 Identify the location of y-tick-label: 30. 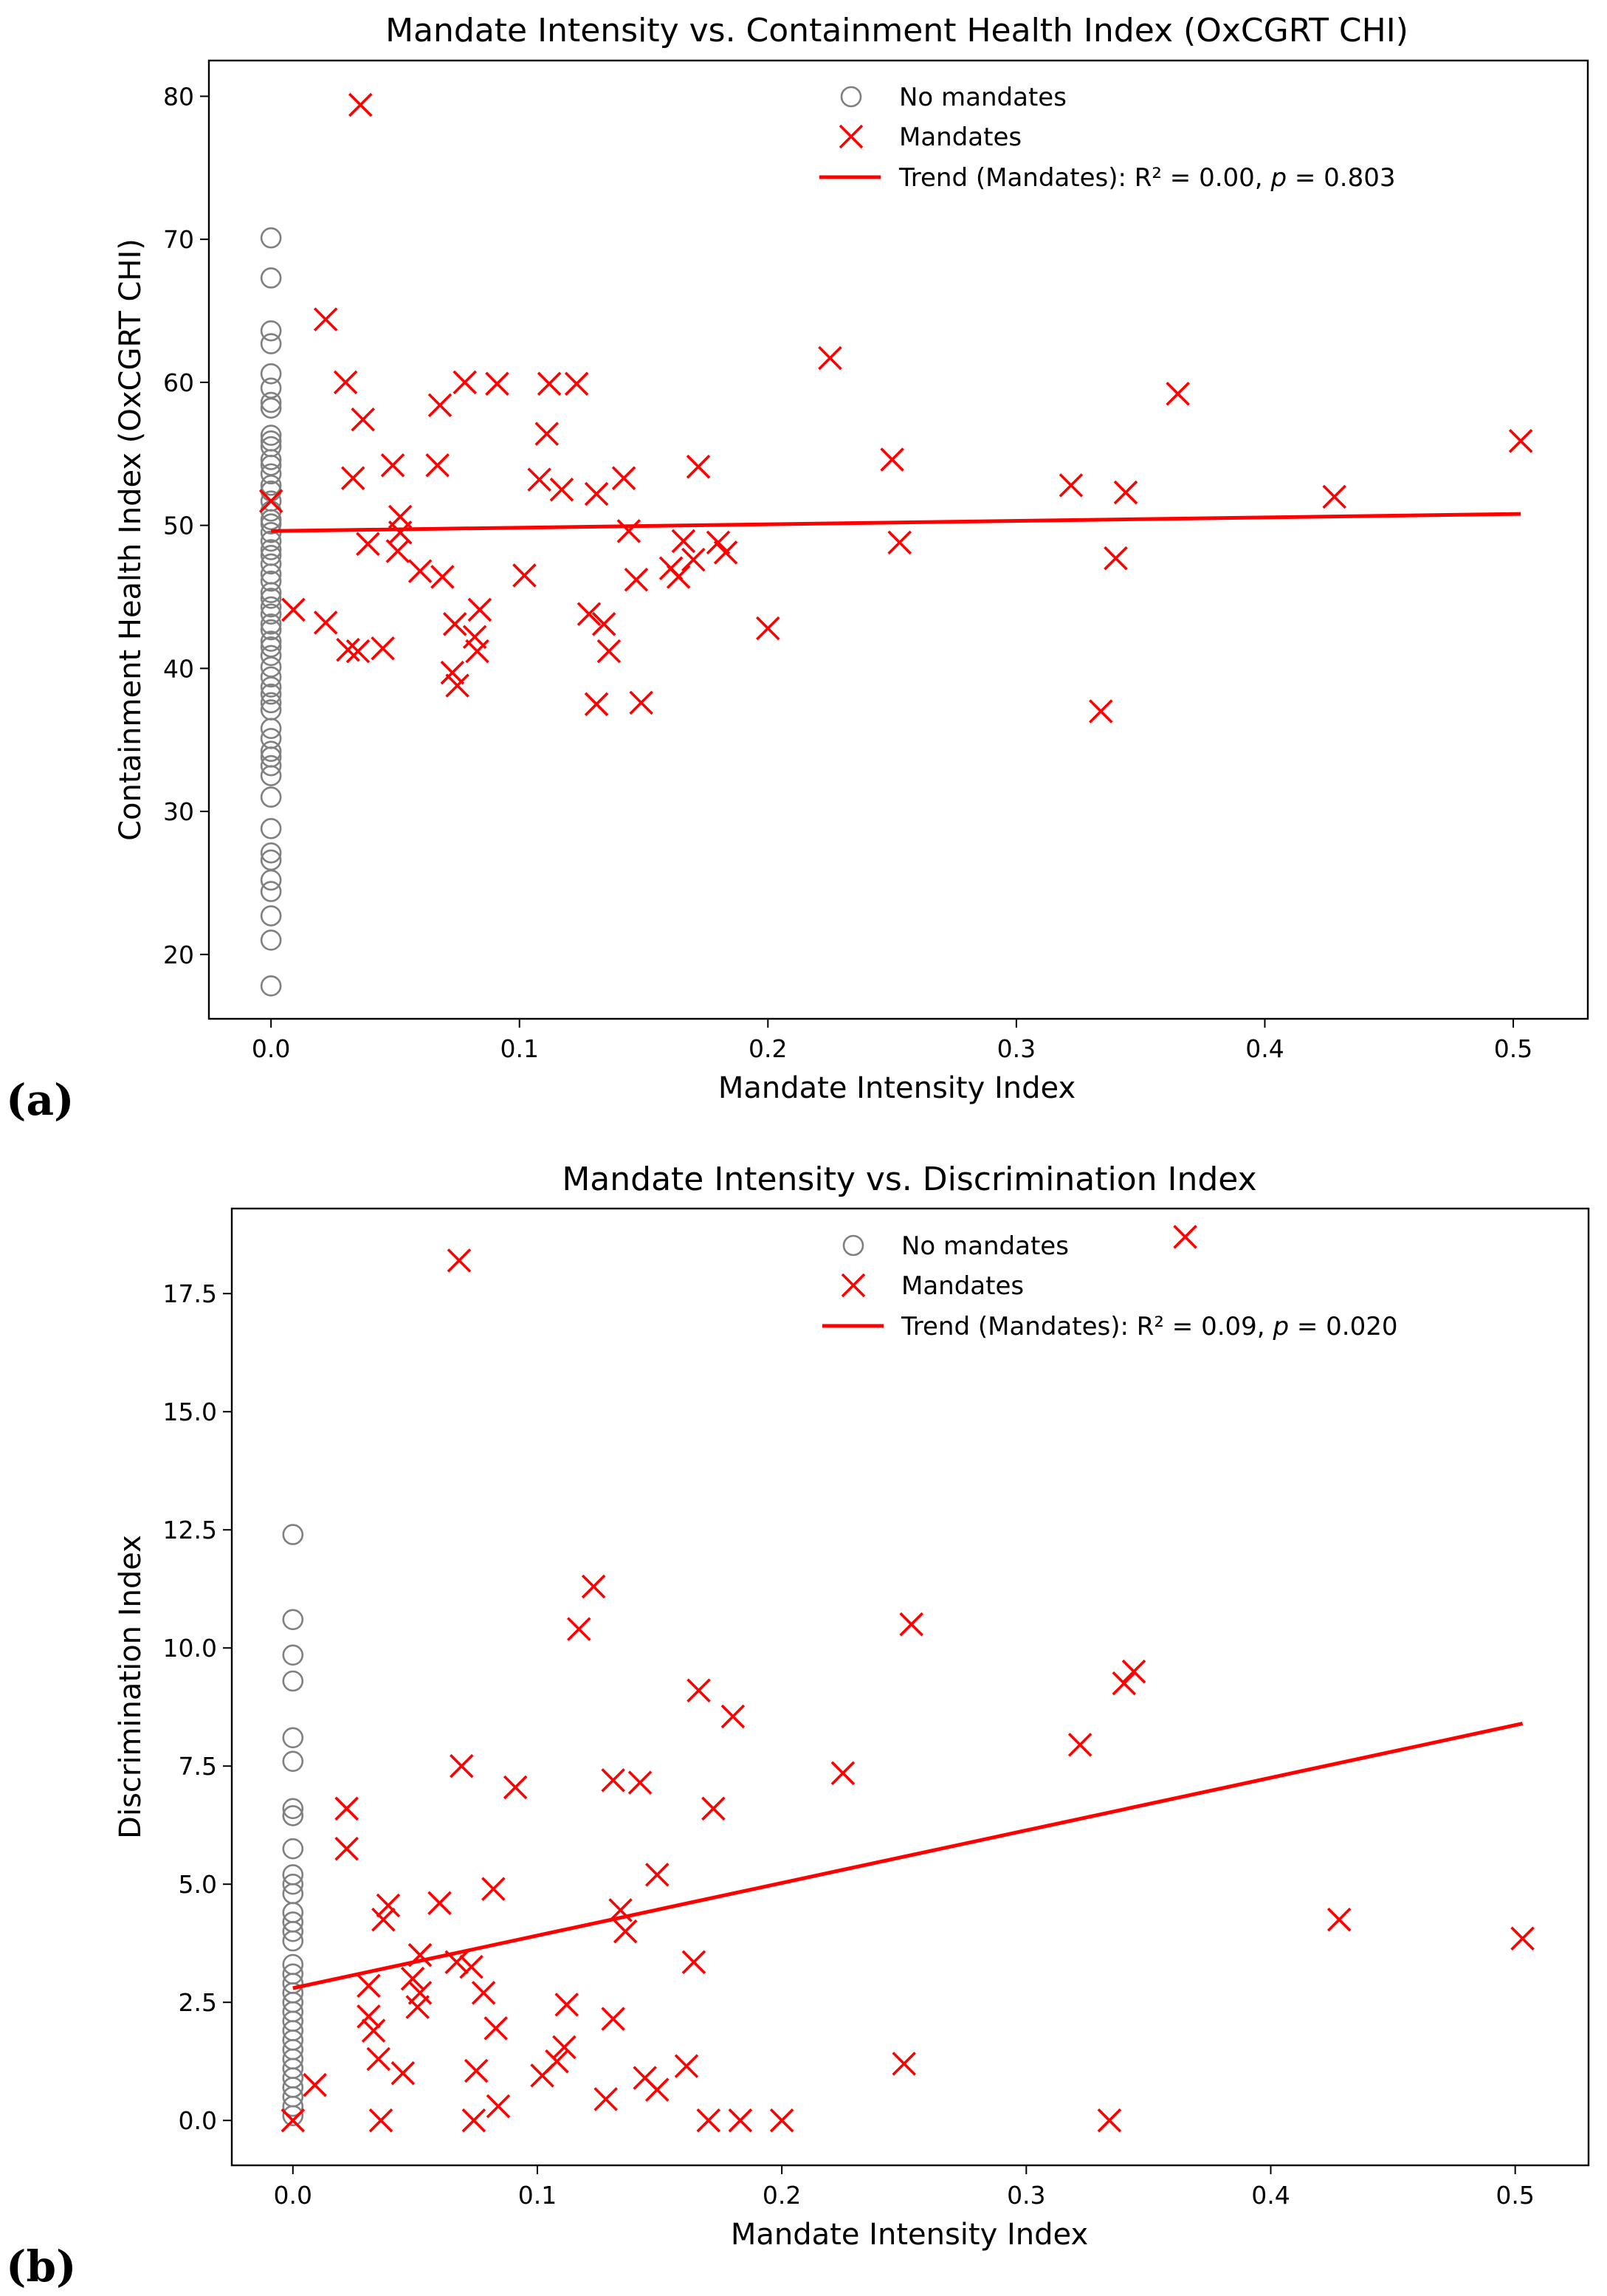
(178, 812).